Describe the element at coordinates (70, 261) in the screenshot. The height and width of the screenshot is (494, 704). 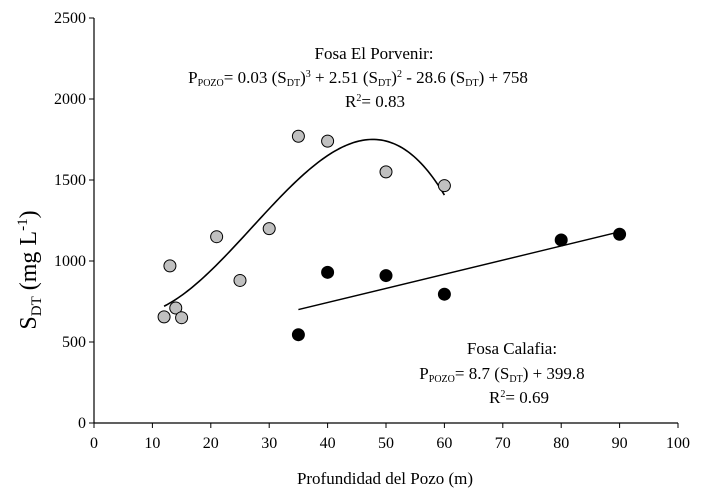
I see `y-tick-label: 1000` at that location.